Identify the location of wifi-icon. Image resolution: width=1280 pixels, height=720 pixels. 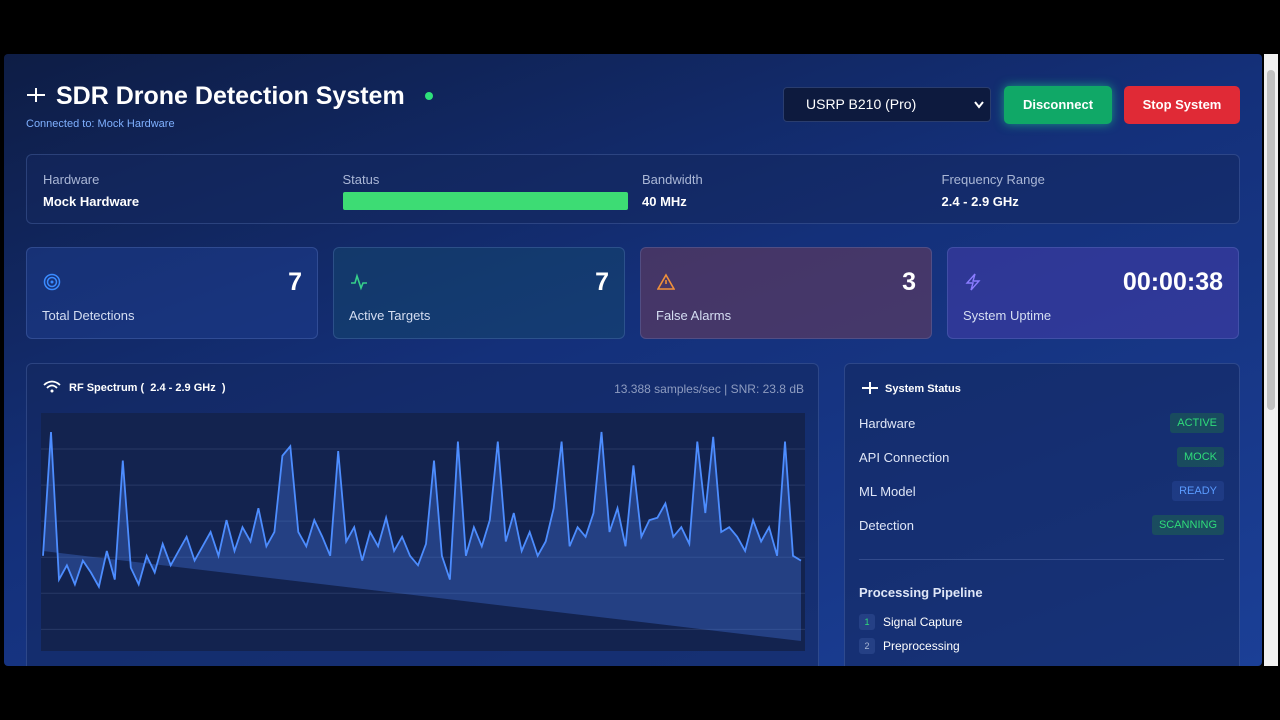
(52, 386).